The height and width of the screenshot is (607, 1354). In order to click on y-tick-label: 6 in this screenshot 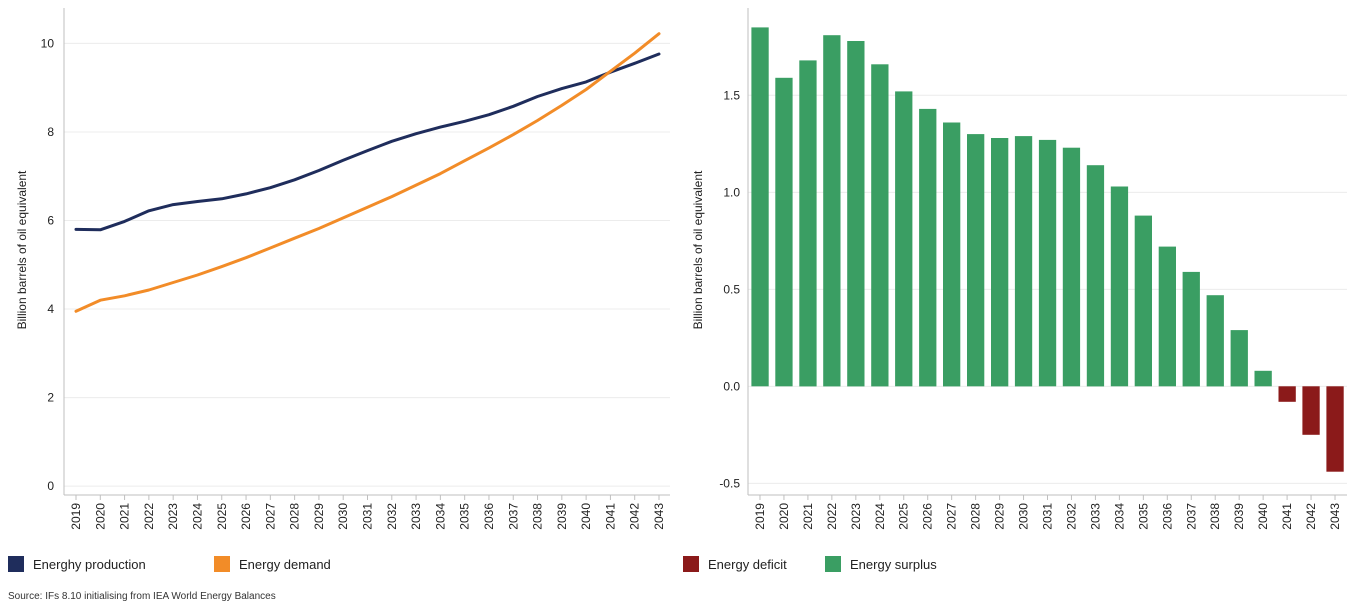, I will do `click(50, 221)`.